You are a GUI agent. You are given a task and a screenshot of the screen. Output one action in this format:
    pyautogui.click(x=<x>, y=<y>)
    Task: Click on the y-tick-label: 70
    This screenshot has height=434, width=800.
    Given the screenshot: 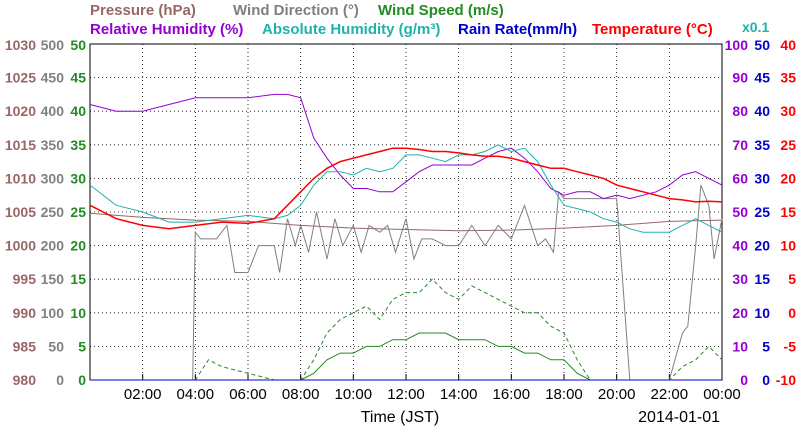 What is the action you would take?
    pyautogui.click(x=740, y=145)
    